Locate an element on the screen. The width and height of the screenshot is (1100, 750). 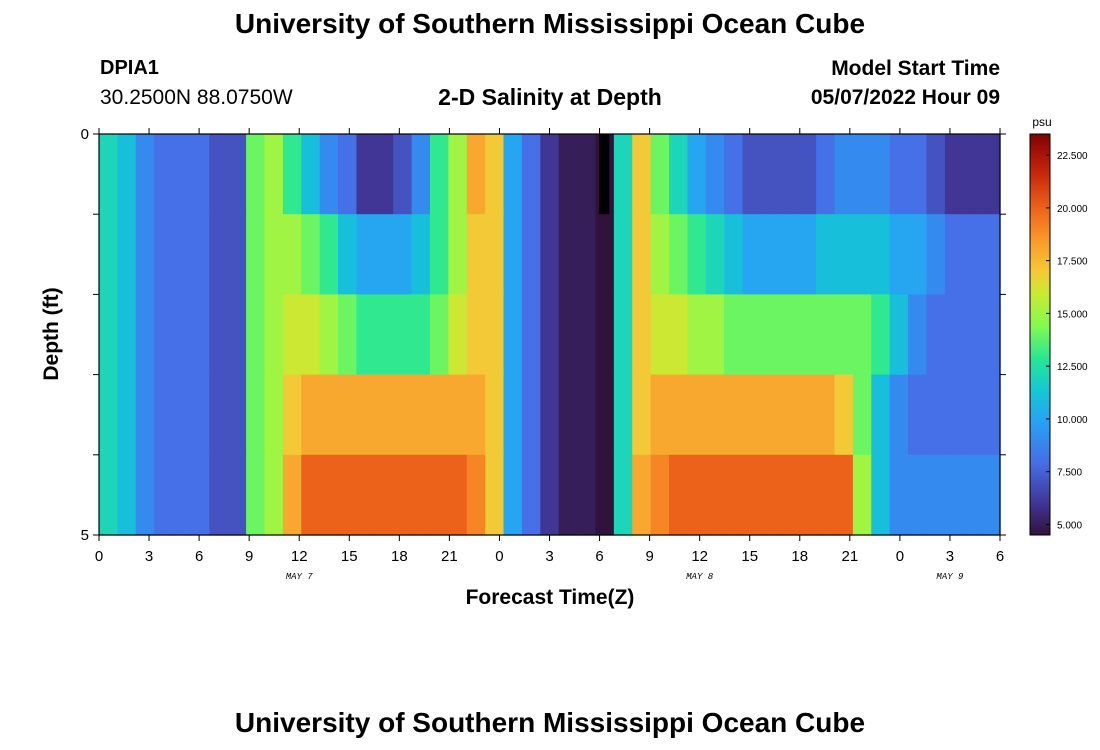
colorbar-tick-label: 17.500 is located at coordinates (1072, 262).